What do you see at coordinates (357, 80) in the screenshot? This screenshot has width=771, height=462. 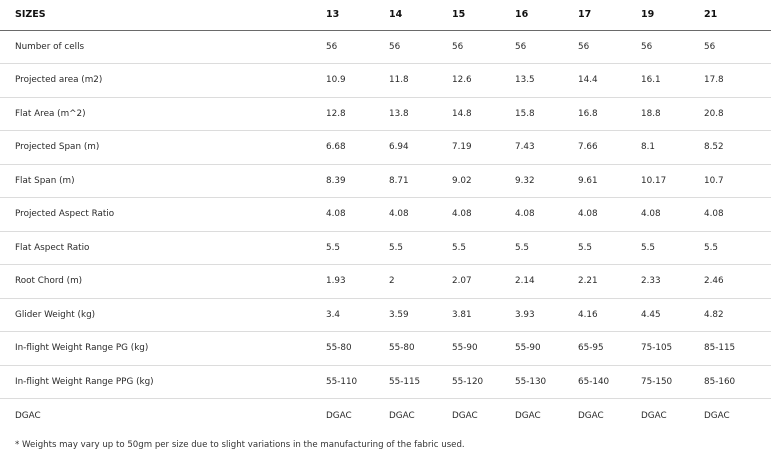 I see `cell-value: 10.9` at bounding box center [357, 80].